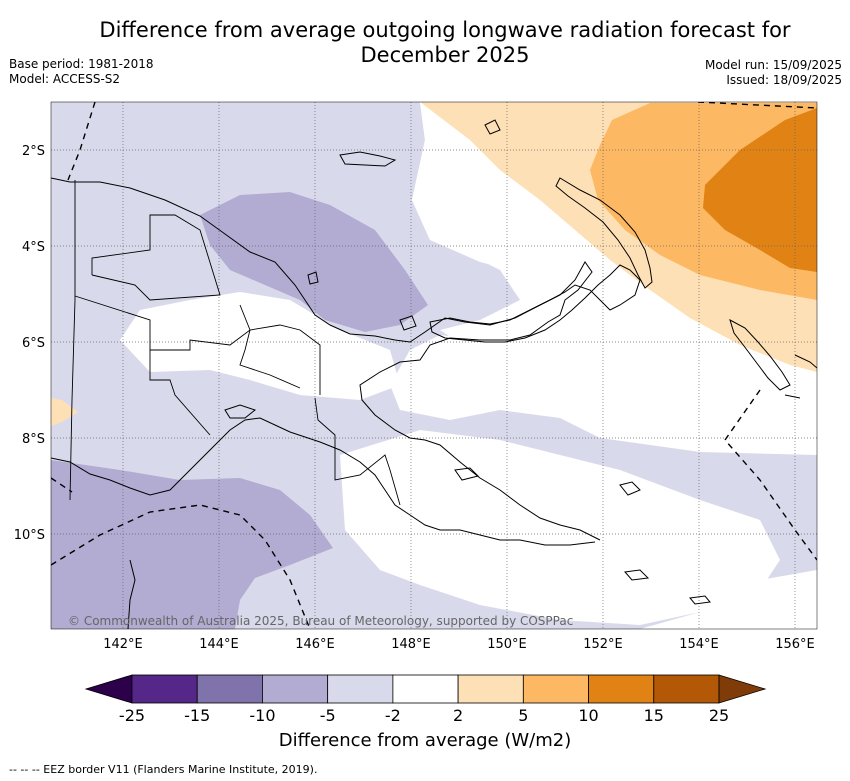 Image resolution: width=850 pixels, height=781 pixels. What do you see at coordinates (81, 64) in the screenshot?
I see `base-period: Base period: 1981-2018` at bounding box center [81, 64].